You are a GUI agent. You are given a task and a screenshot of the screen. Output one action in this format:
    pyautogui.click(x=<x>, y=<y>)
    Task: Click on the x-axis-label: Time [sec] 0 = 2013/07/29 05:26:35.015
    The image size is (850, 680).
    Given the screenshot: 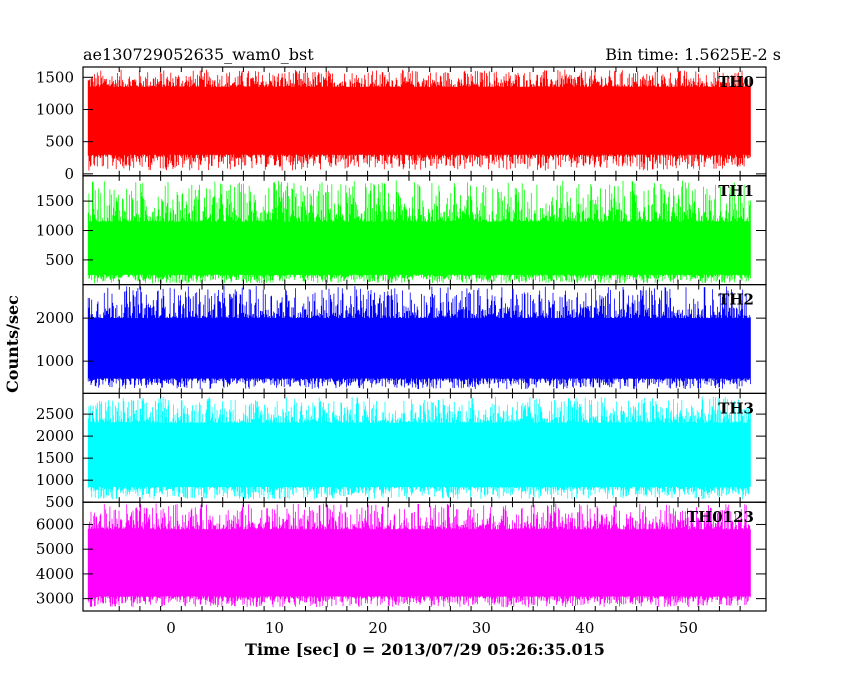 What is the action you would take?
    pyautogui.click(x=425, y=649)
    